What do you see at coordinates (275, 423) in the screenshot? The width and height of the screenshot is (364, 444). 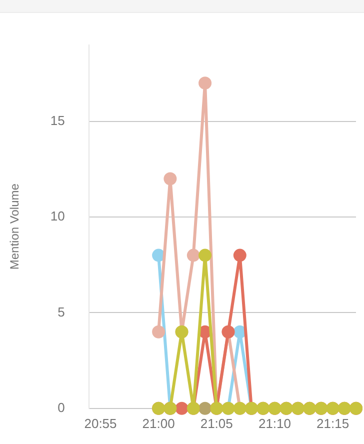 I see `x-tick-label: 21:10` at bounding box center [275, 423].